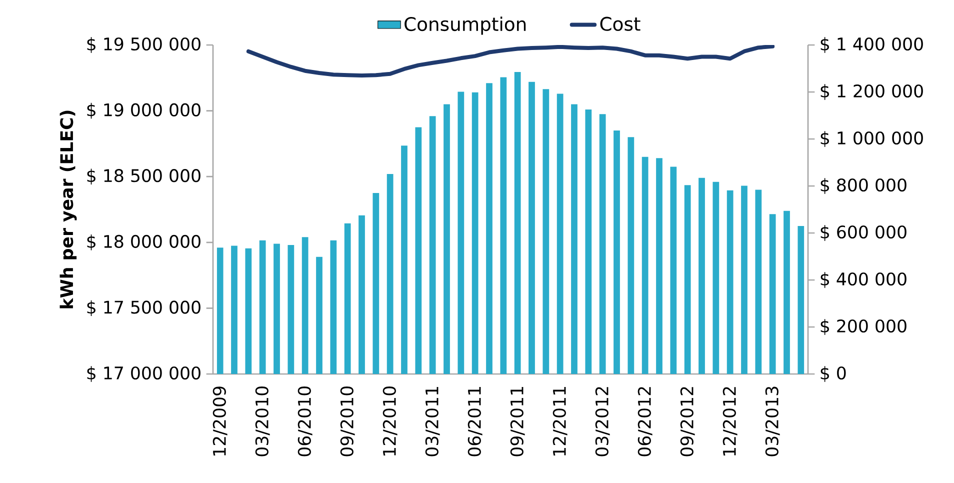 The height and width of the screenshot is (483, 954). Describe the element at coordinates (863, 327) in the screenshot. I see `y2-tick-label: $ 200 000` at that location.